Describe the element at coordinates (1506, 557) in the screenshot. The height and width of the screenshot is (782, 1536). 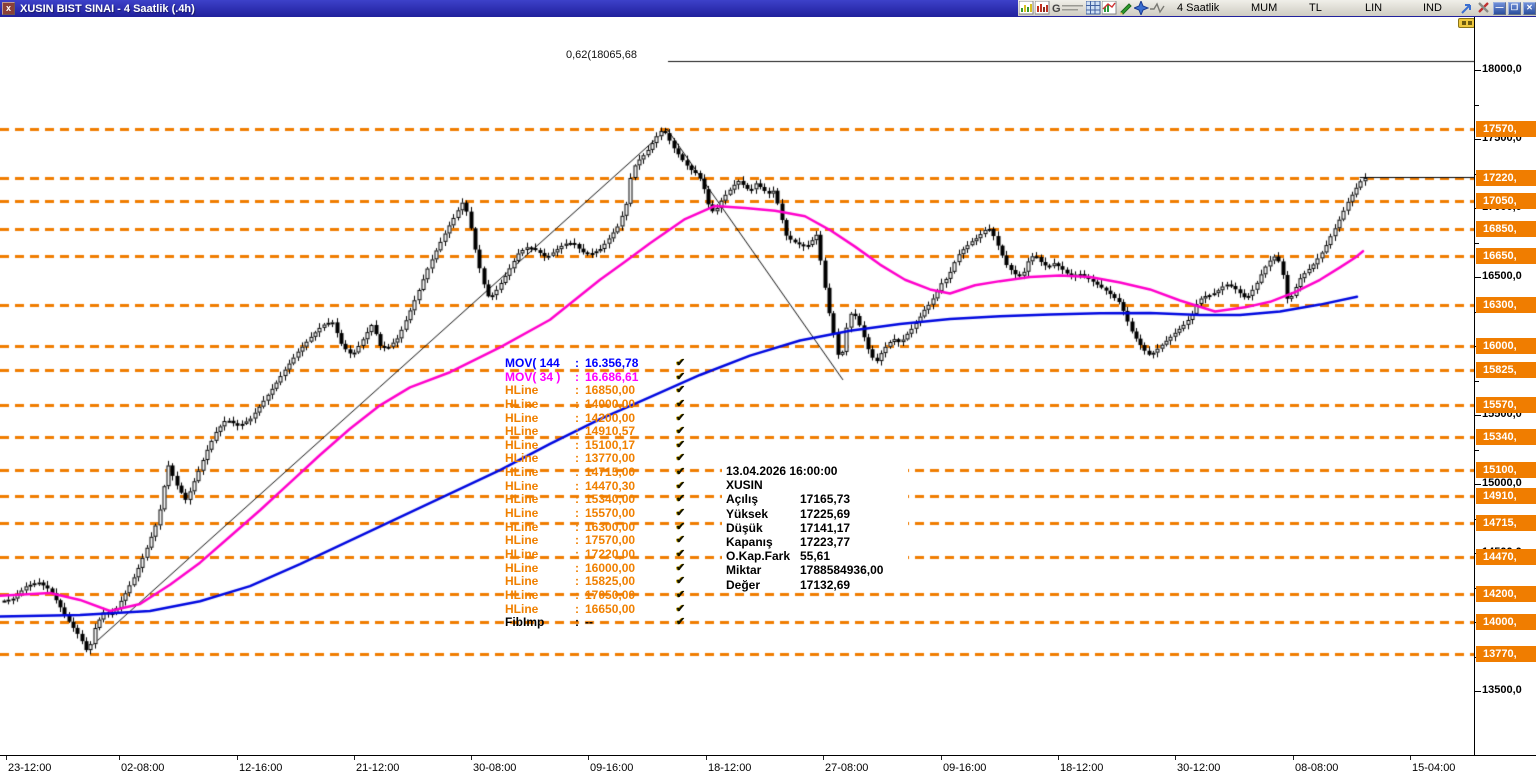
I see `hline-price-badge: 14470,` at that location.